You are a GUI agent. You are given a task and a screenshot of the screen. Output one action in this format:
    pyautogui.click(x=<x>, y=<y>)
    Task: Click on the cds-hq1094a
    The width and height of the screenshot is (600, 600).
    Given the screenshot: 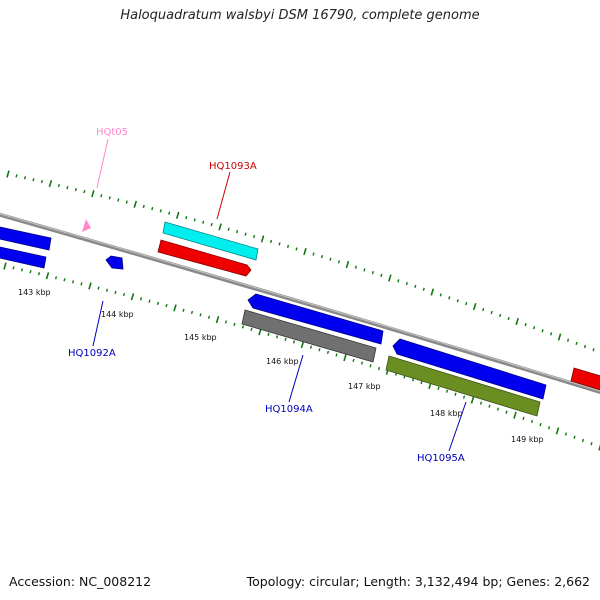 What is the action you would take?
    pyautogui.click(x=315, y=319)
    